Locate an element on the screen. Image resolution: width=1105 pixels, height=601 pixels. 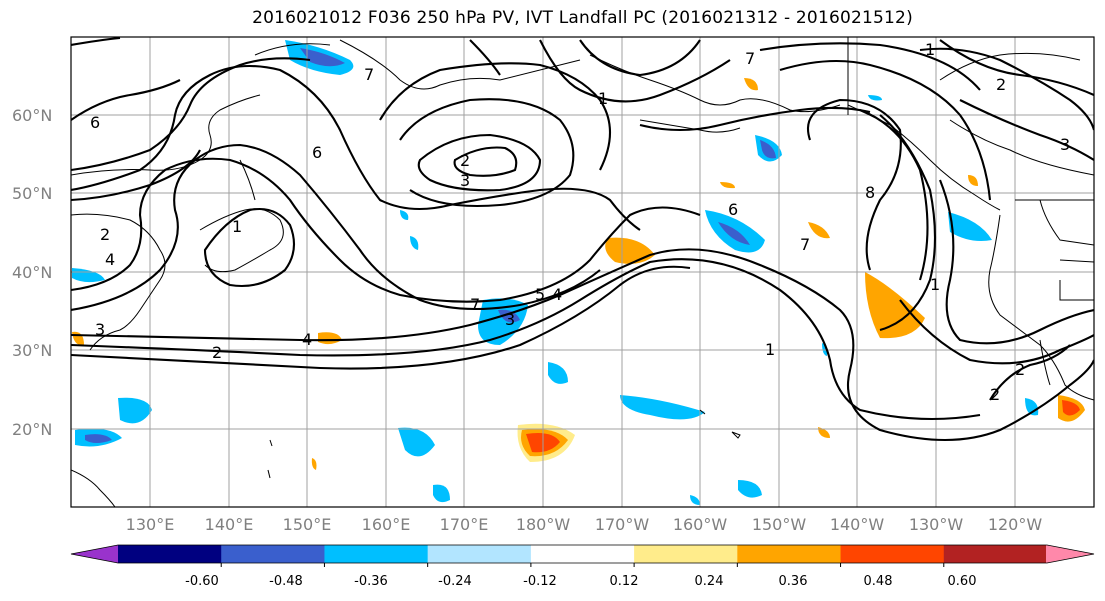
colorbar-tick-label: 0.48 is located at coordinates (878, 581).